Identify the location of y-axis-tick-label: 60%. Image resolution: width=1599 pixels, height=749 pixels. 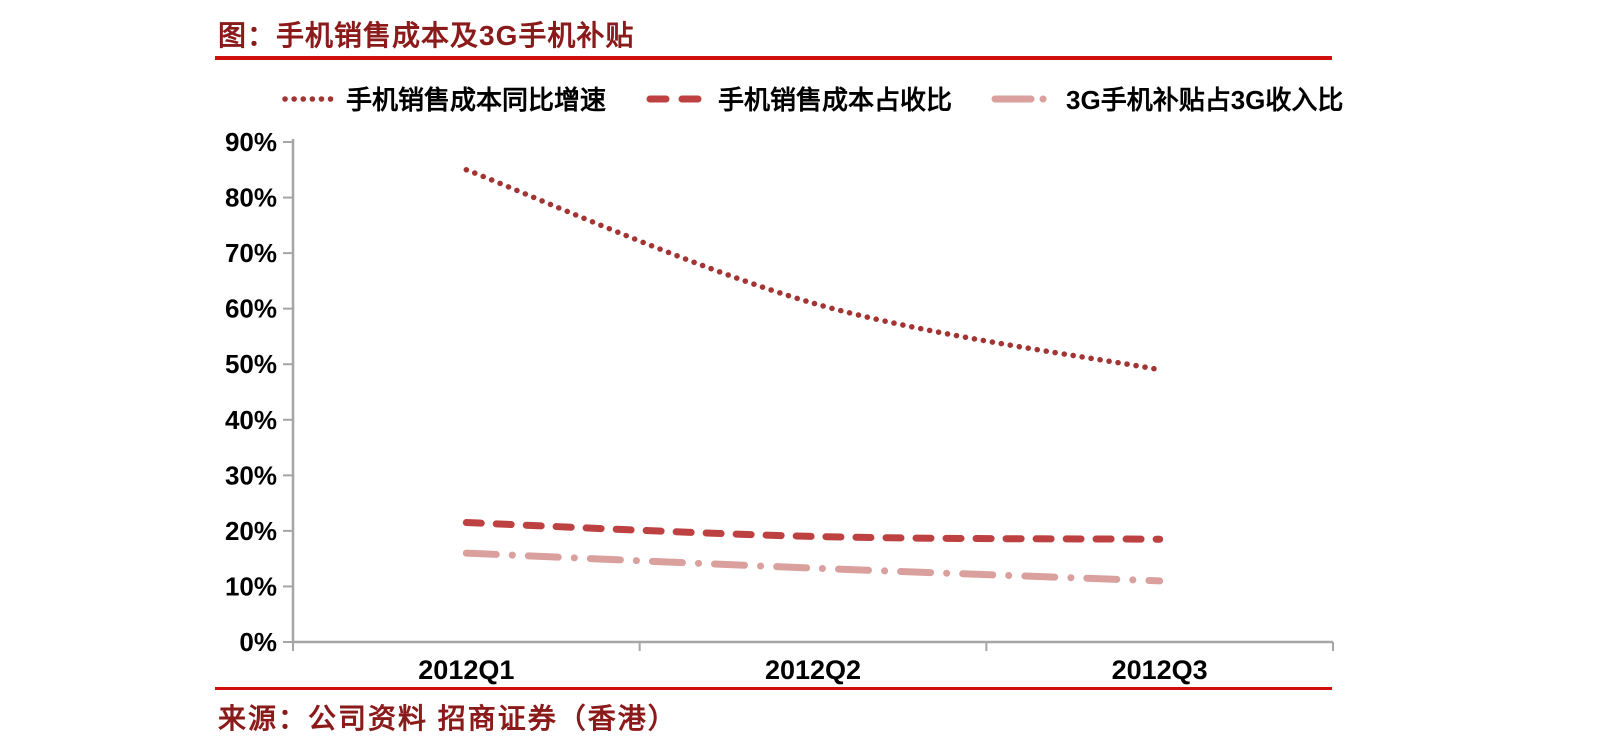
(251, 309).